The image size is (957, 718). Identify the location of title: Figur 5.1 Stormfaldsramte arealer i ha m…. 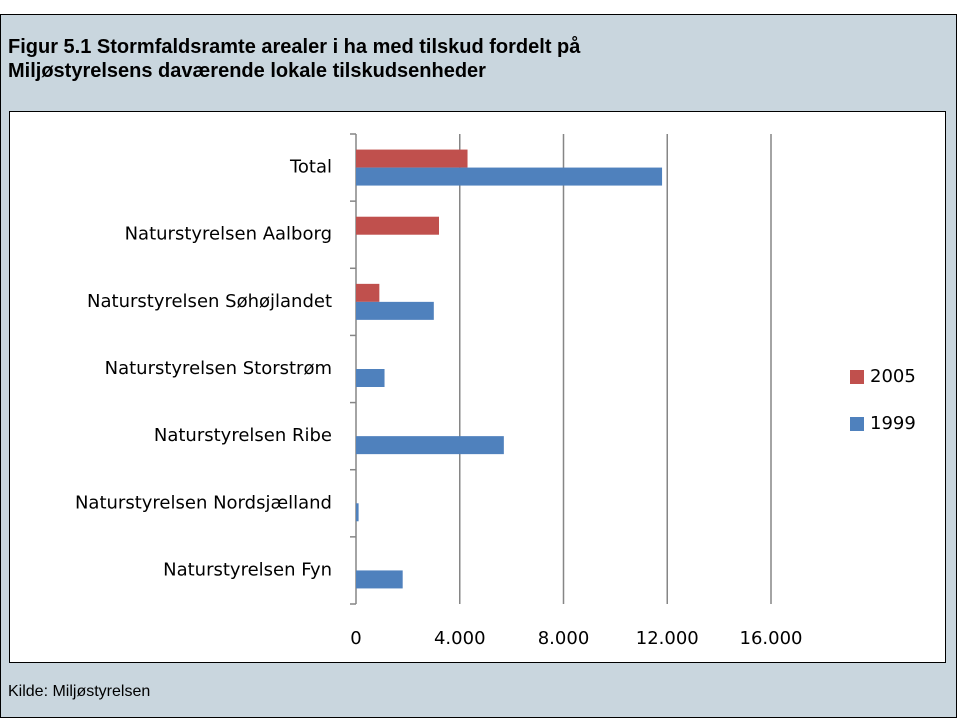
(294, 59).